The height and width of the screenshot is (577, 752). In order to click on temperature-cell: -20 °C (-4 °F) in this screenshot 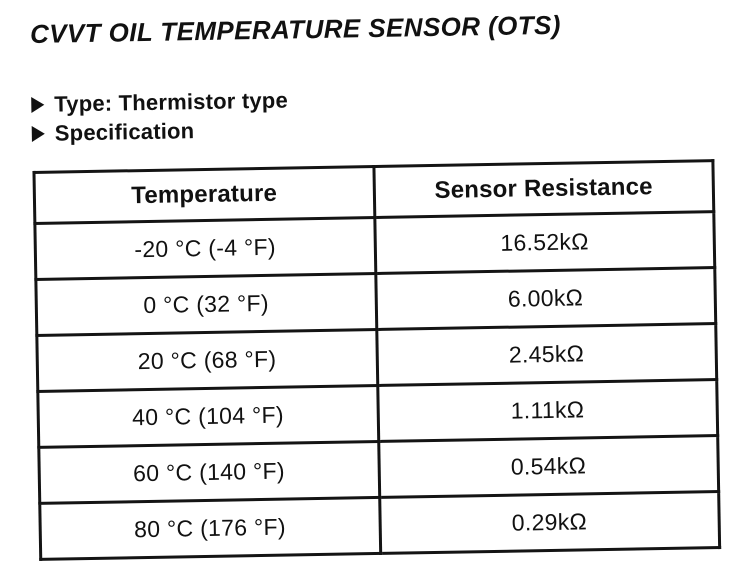, I will do `click(205, 248)`.